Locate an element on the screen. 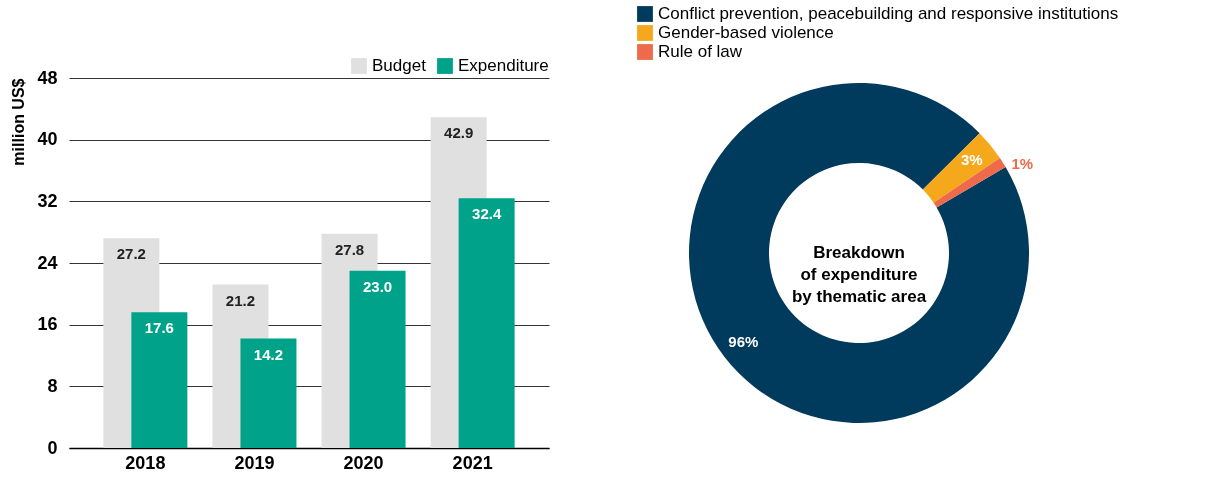  y-tick-label: 24 is located at coordinates (47, 262).